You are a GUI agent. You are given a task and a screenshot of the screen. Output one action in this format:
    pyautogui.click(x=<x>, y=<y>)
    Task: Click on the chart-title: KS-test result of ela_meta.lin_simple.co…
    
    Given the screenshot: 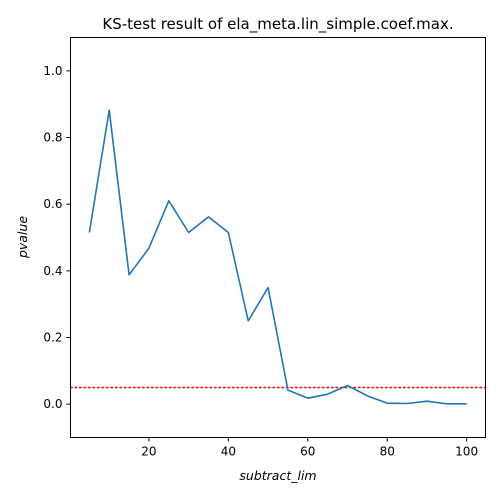 What is the action you would take?
    pyautogui.click(x=277, y=24)
    